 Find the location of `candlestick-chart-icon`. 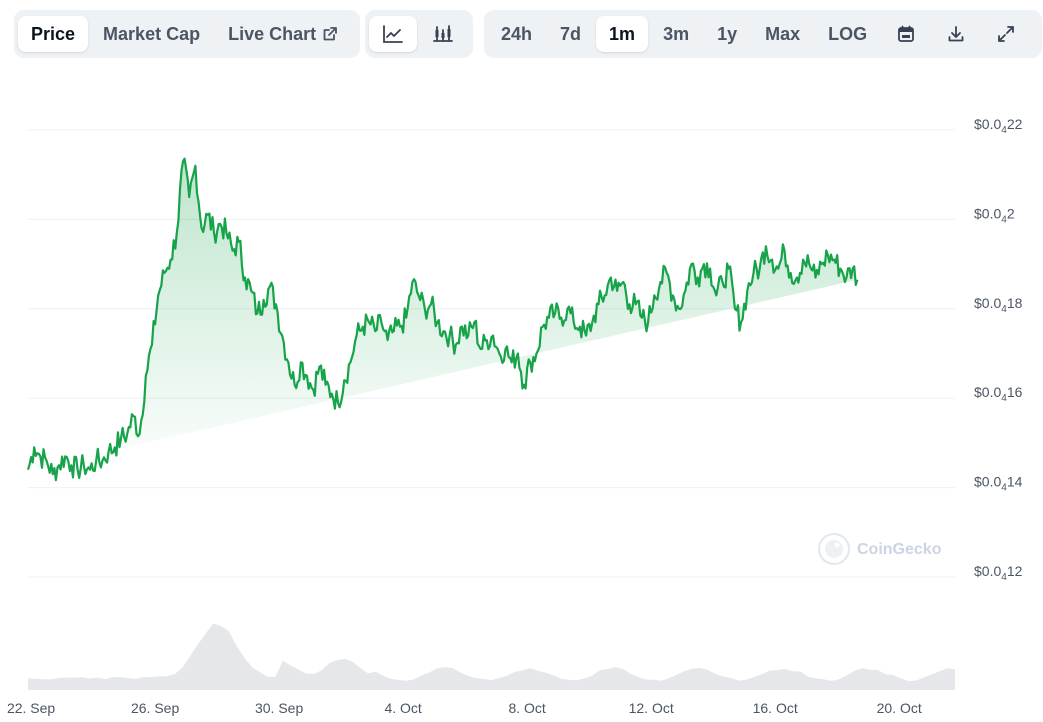

candlestick-chart-icon is located at coordinates (443, 33).